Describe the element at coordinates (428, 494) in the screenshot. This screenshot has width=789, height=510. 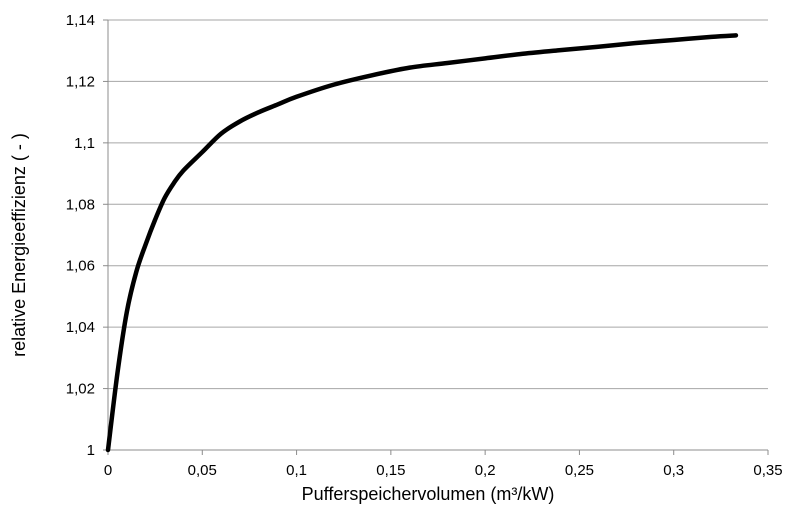
I see `x-axis-title: Pufferspeichervolumen (m³/kW)` at that location.